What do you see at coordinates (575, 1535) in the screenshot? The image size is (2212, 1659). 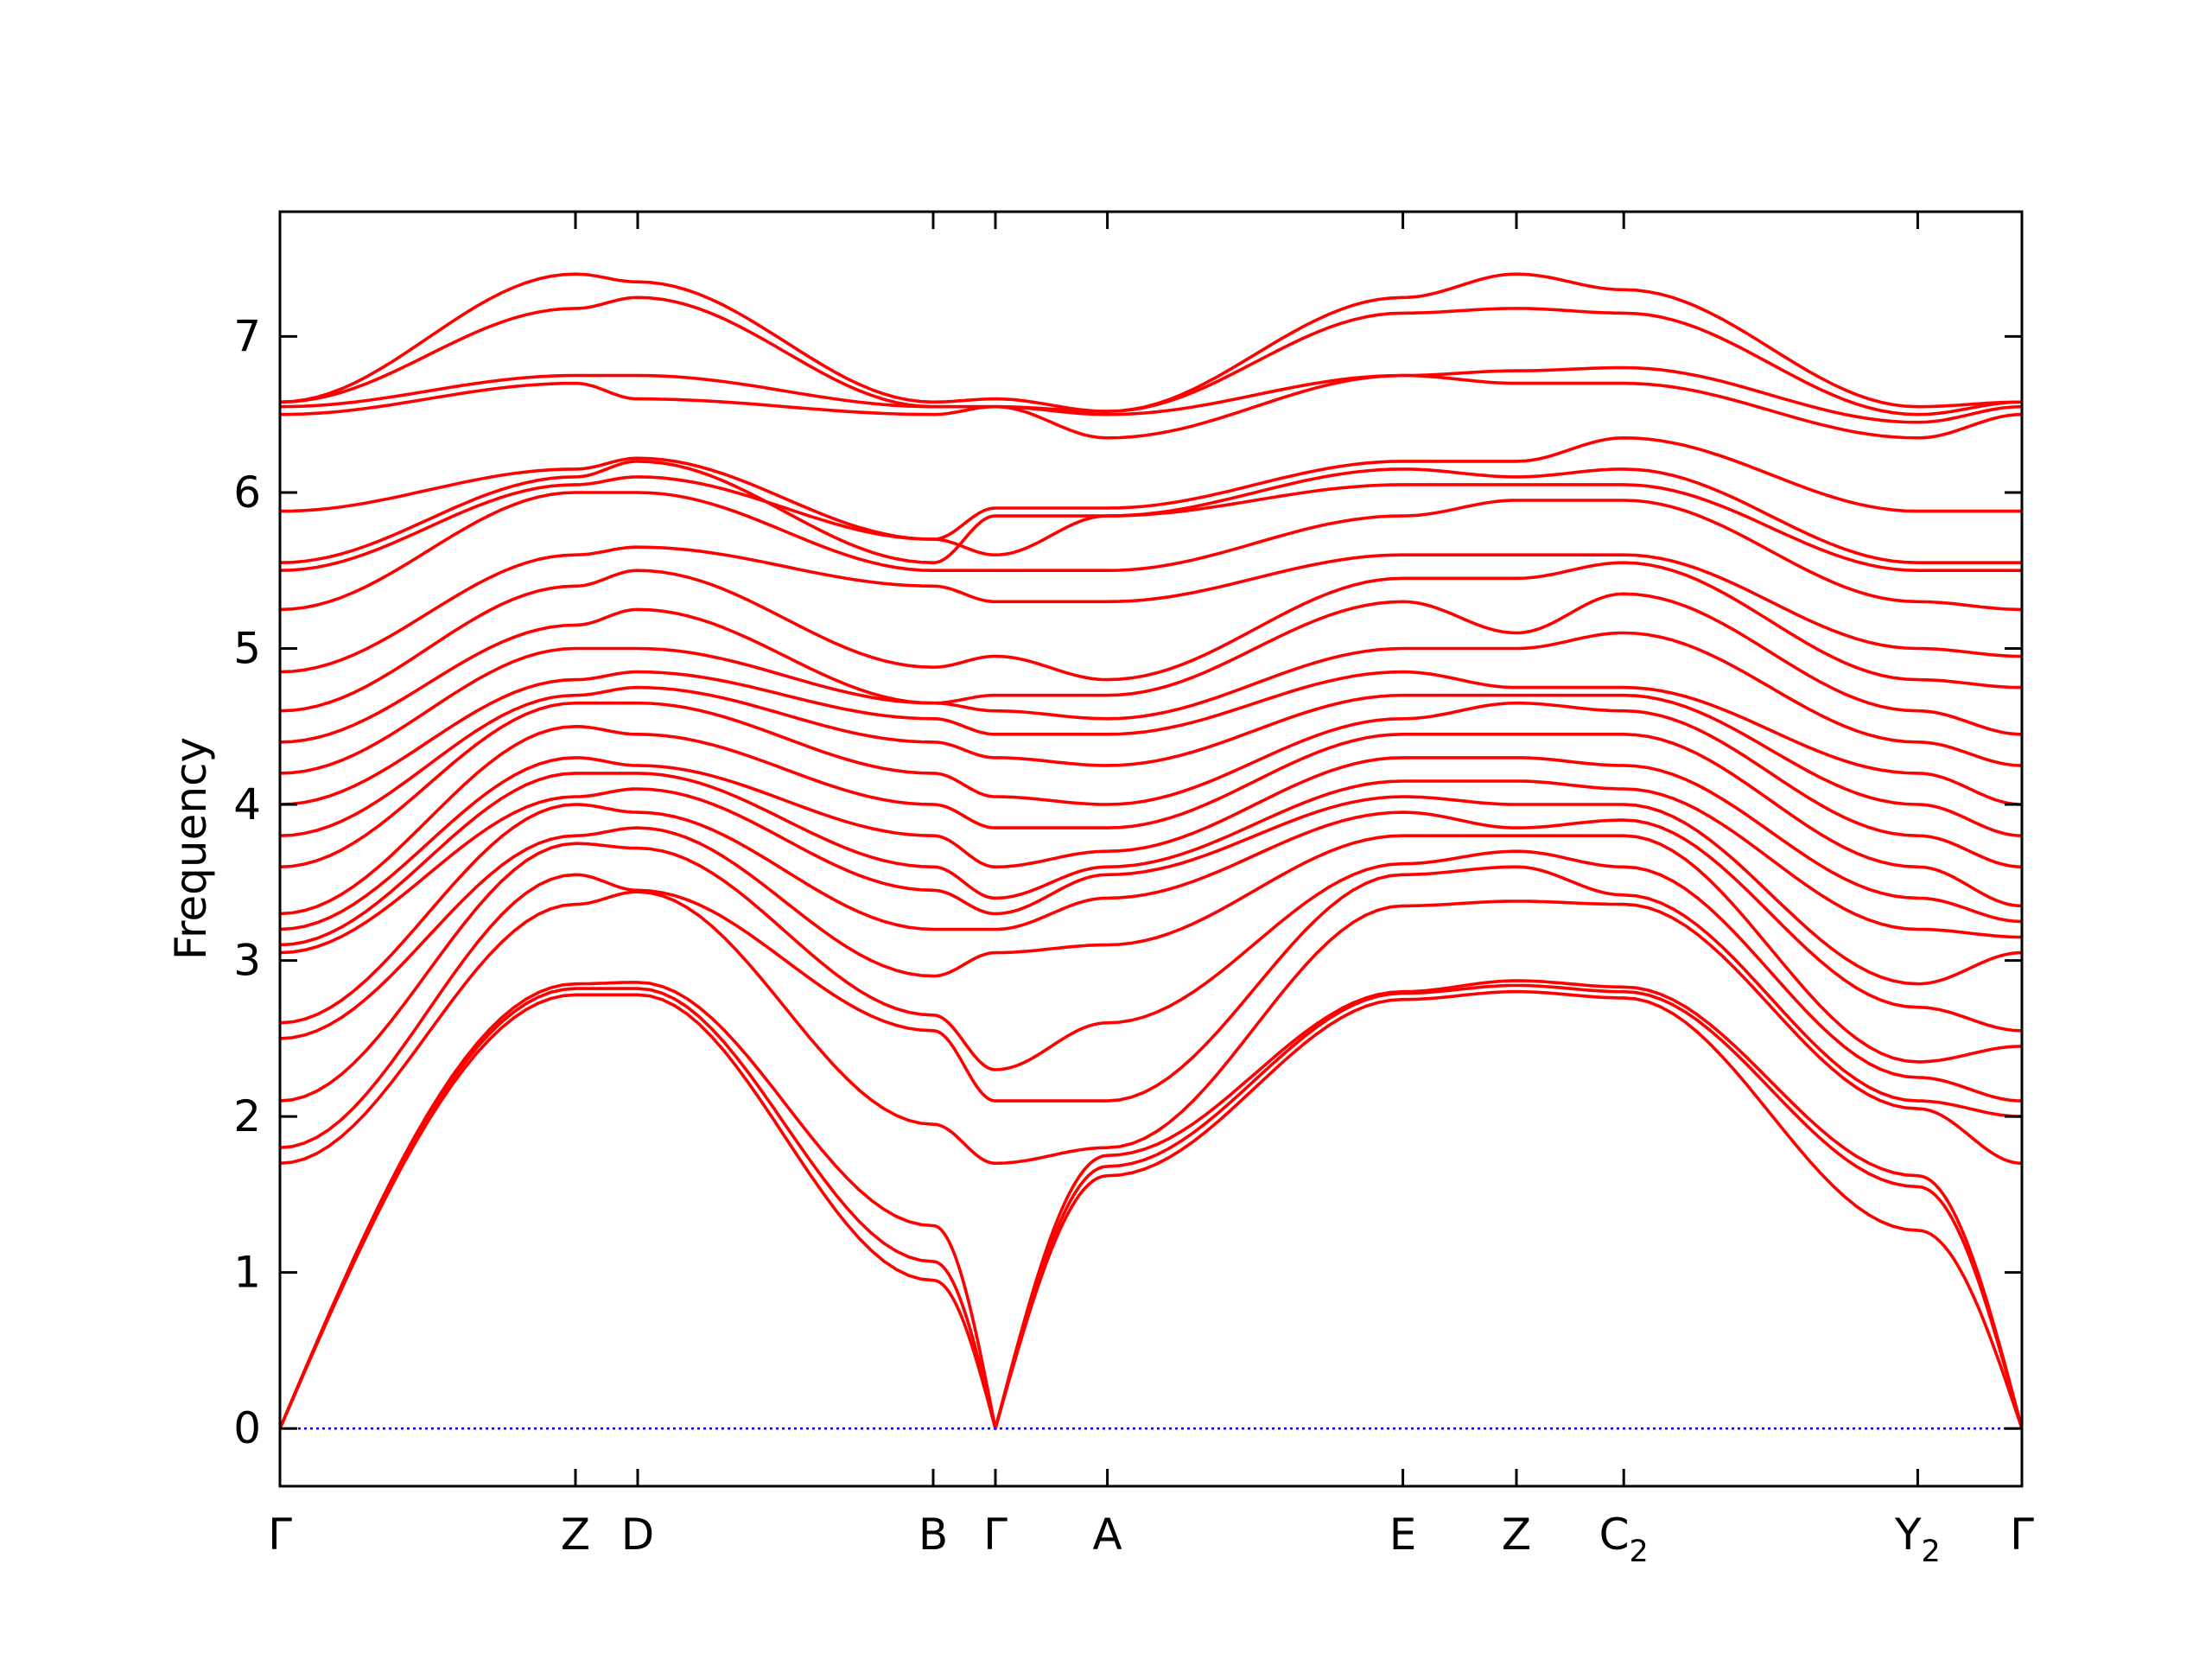 I see `k-point-label-2: Z` at bounding box center [575, 1535].